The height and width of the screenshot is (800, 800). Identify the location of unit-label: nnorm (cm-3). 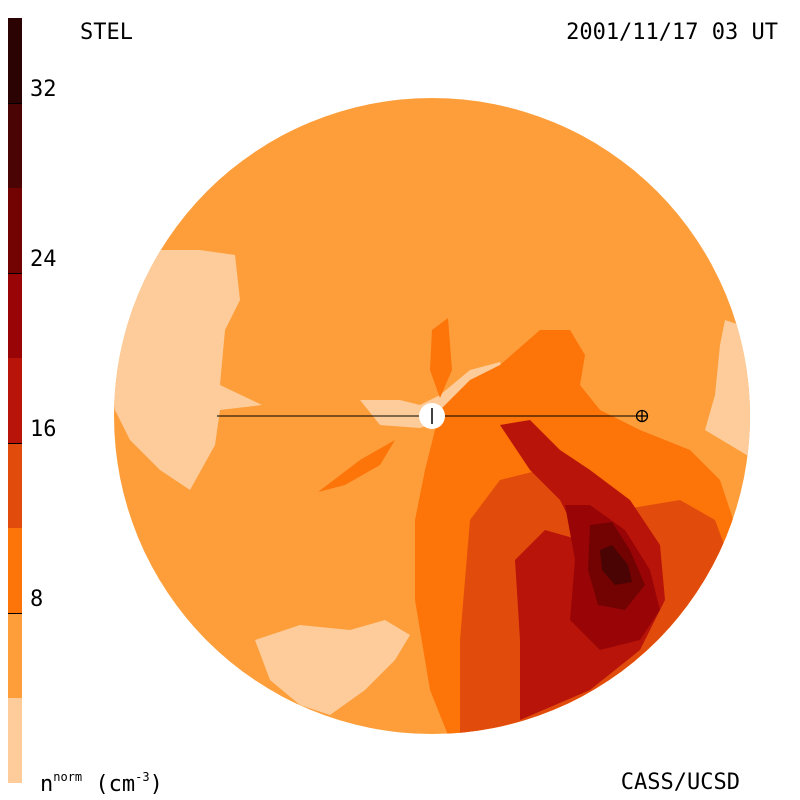
(101, 783).